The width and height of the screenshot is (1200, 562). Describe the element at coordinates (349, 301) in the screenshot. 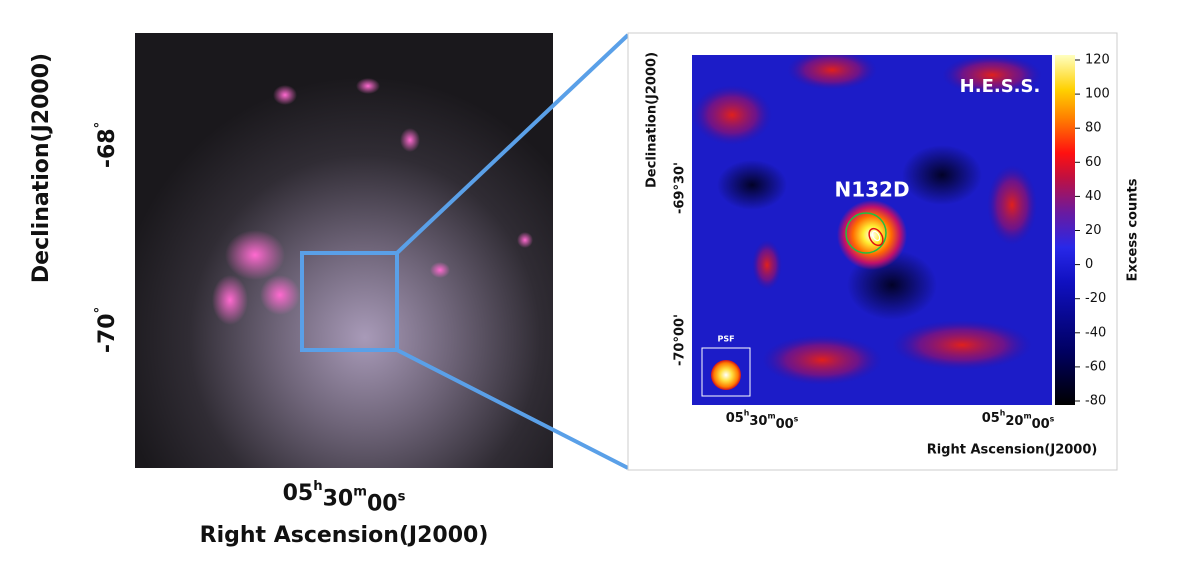

I see `zoom-box` at that location.